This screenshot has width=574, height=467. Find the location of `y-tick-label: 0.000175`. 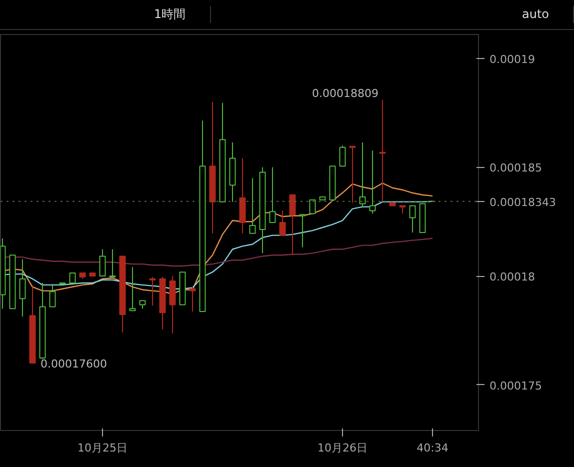

y-tick-label: 0.000175 is located at coordinates (516, 385).